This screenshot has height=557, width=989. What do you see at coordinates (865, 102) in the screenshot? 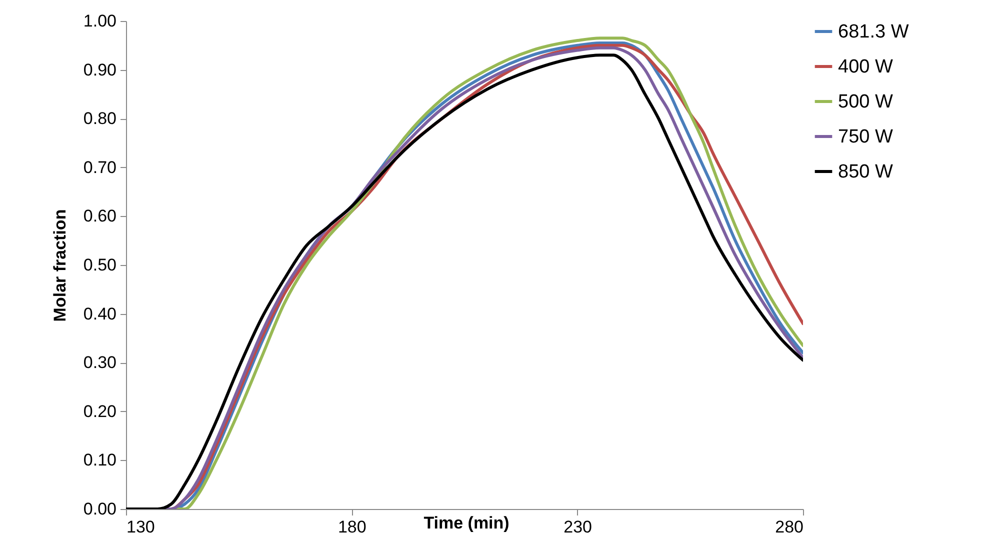
I see `legend-label: 500 W` at bounding box center [865, 102].